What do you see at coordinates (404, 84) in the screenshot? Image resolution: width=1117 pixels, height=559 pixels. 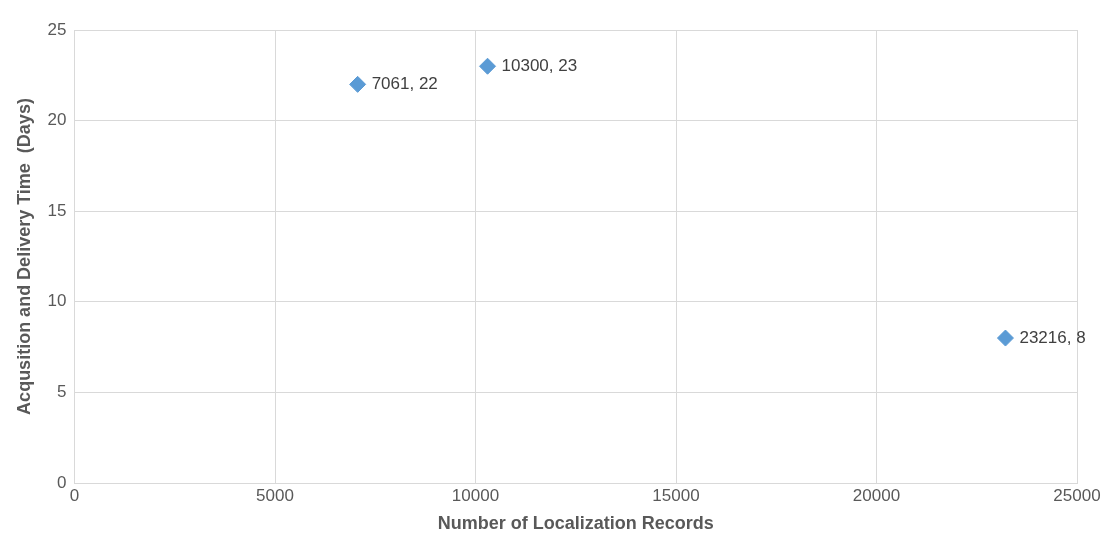 I see `data-label: 7061, 22` at bounding box center [404, 84].